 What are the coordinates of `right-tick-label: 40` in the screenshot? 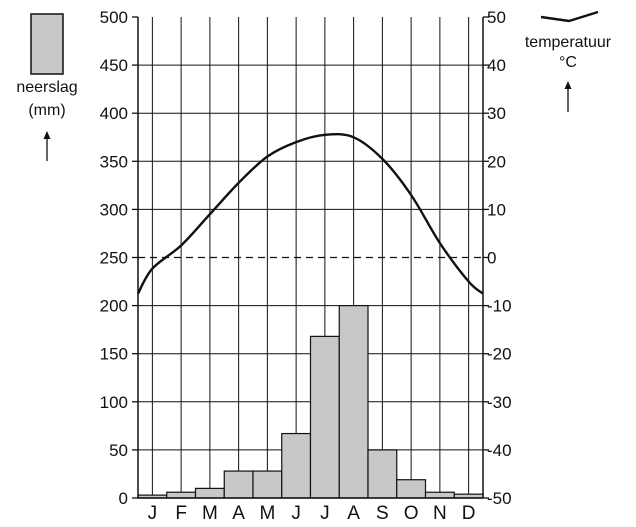 It's located at (496, 65).